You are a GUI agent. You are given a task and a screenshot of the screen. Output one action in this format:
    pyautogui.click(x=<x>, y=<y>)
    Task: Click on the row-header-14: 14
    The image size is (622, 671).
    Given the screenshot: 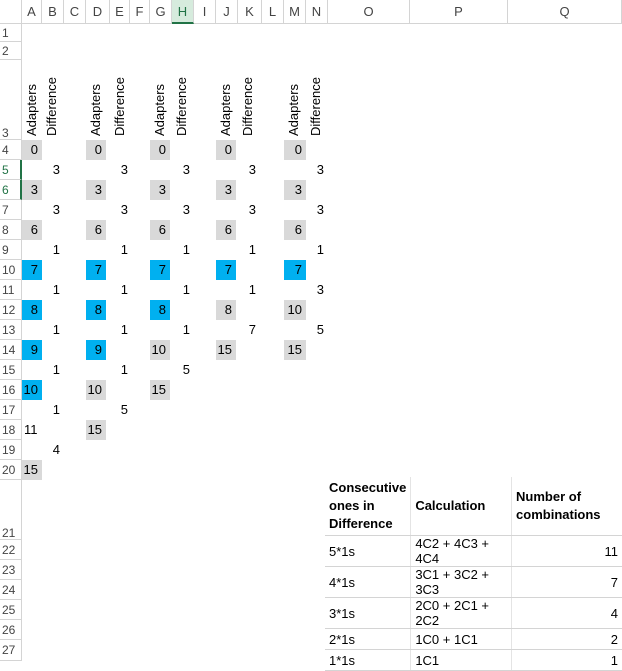 What is the action you would take?
    pyautogui.click(x=11, y=350)
    